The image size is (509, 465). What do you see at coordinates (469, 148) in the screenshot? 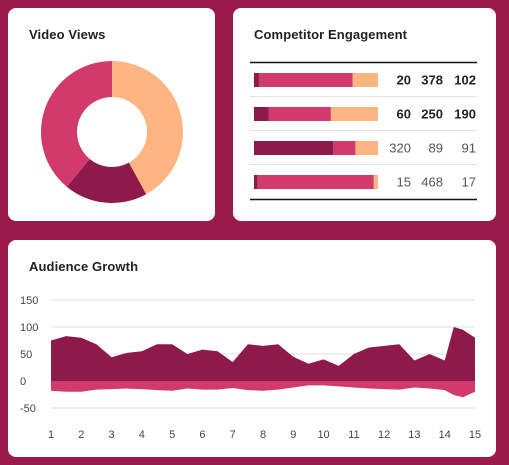
I see `value-label: 91` at bounding box center [469, 148].